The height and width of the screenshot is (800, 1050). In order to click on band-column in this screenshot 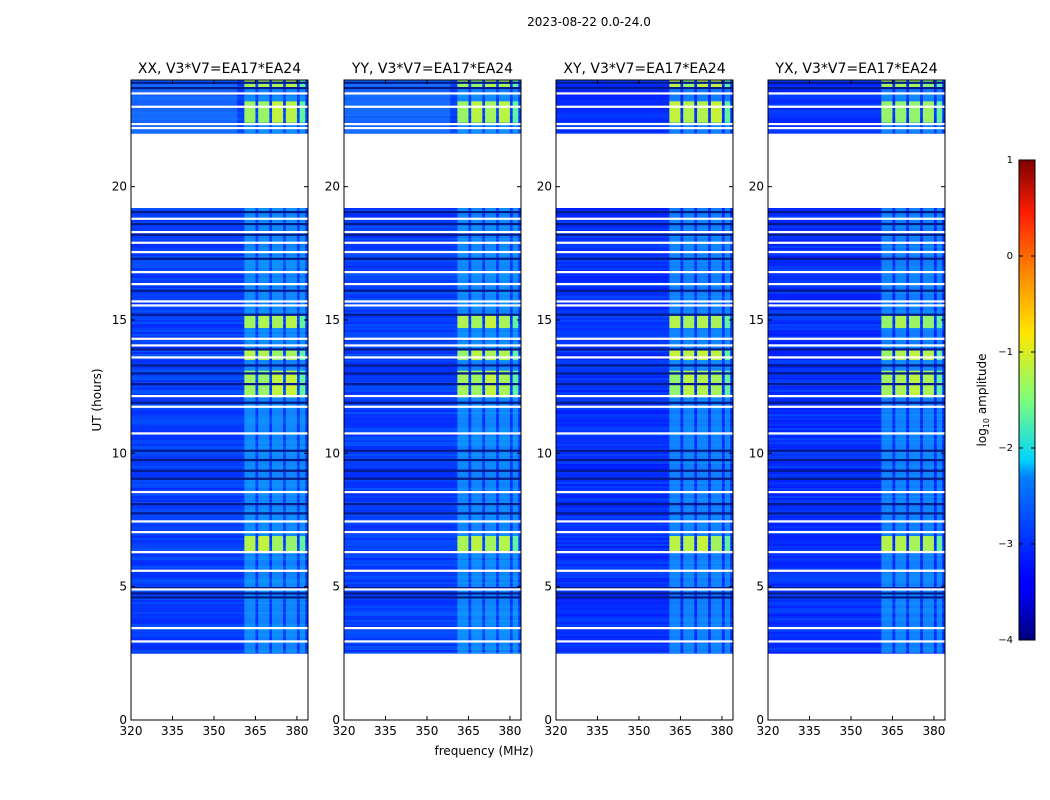, I will do `click(928, 431)`.